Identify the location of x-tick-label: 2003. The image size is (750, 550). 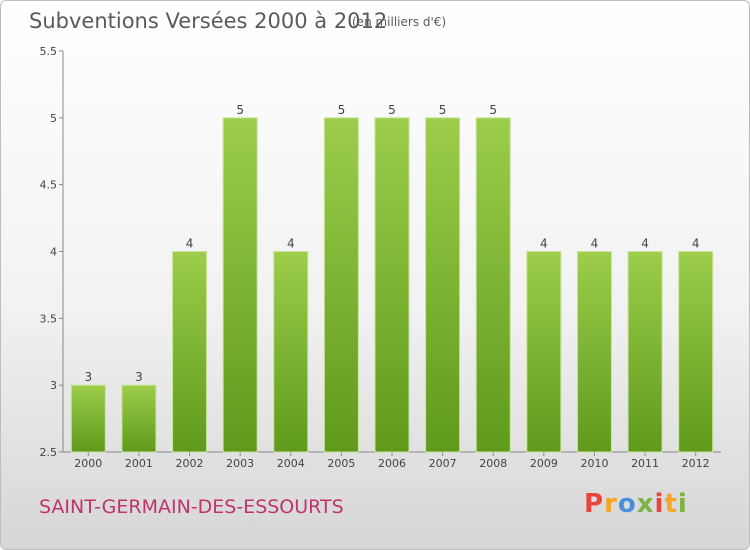
(240, 463).